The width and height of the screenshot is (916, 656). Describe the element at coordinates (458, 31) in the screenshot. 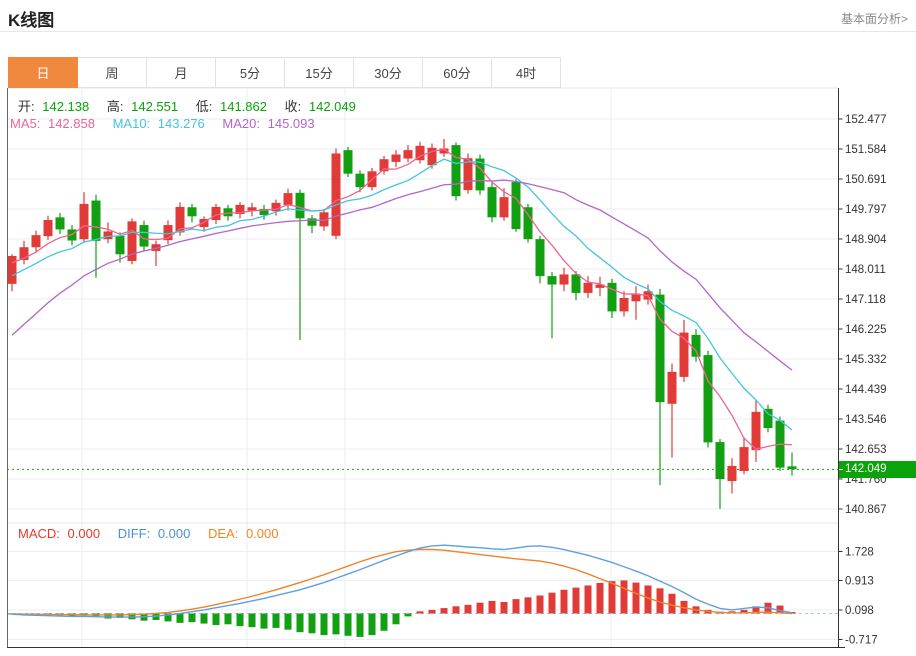

I see `header-divider` at that location.